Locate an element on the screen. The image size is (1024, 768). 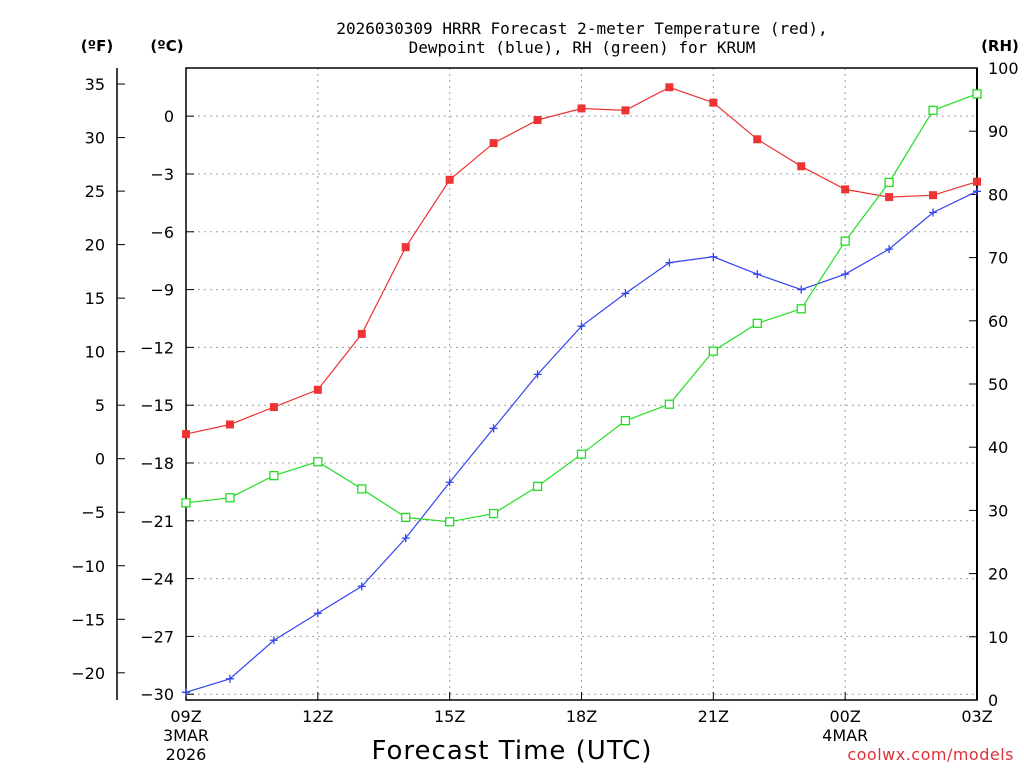
x-tick-label: 09Z is located at coordinates (185, 716).